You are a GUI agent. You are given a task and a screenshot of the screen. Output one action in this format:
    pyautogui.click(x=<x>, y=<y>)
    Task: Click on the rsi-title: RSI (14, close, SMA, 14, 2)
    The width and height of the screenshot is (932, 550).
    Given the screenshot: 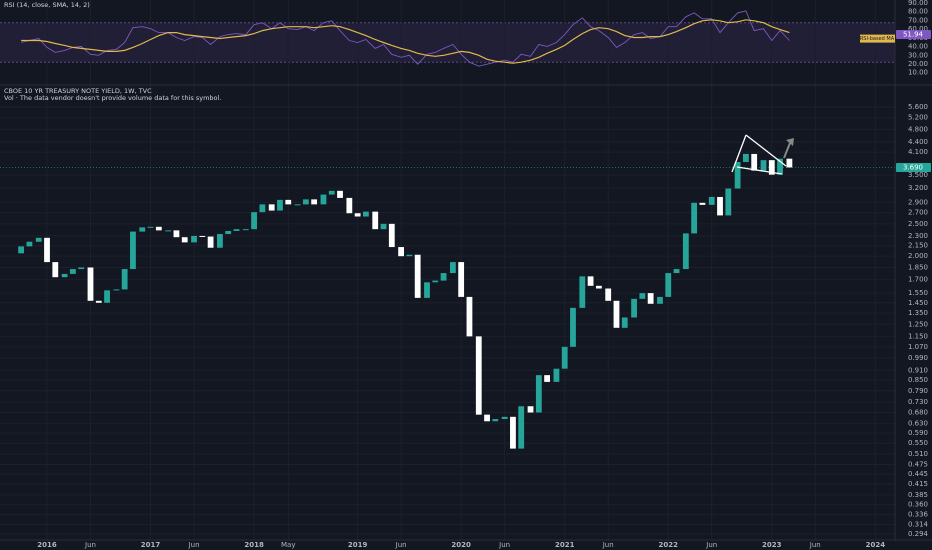 What is the action you would take?
    pyautogui.click(x=47, y=5)
    